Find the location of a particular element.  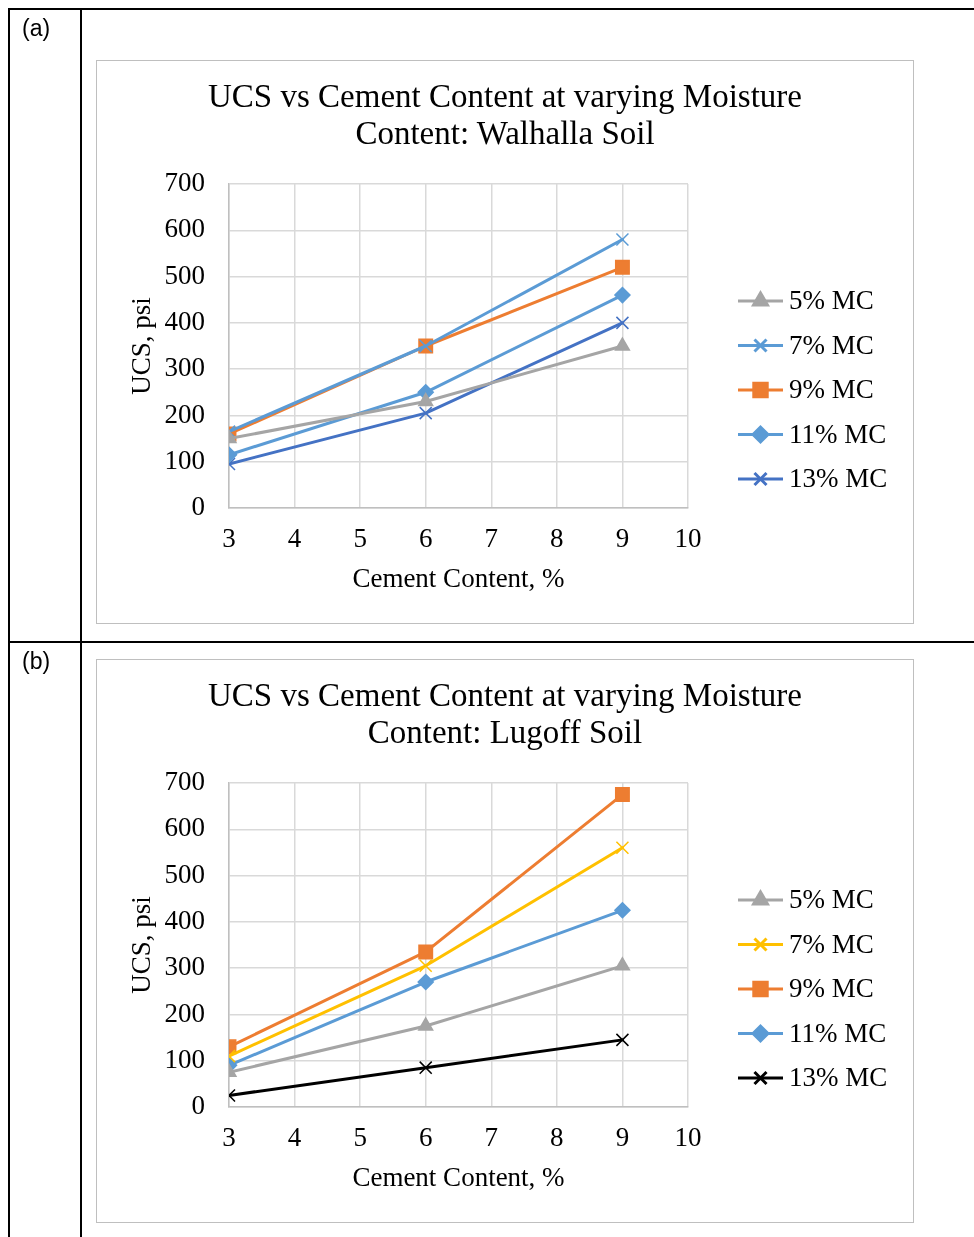

chart-title: UCS vs Cement Content at varying Moisture Content: Lugoff Soil is located at coordinates (505, 713).